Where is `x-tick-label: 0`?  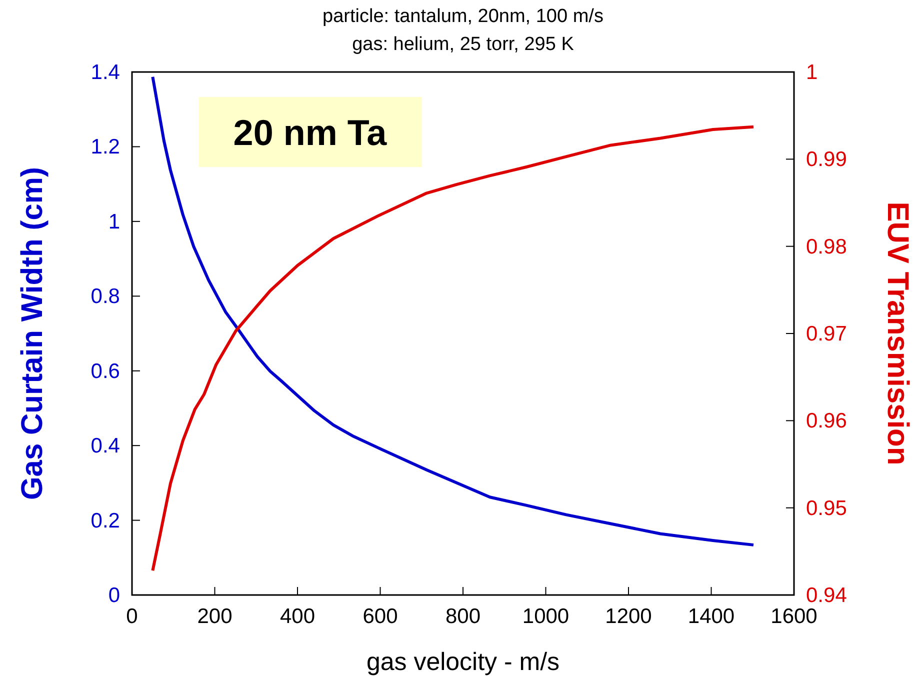 x-tick-label: 0 is located at coordinates (132, 616).